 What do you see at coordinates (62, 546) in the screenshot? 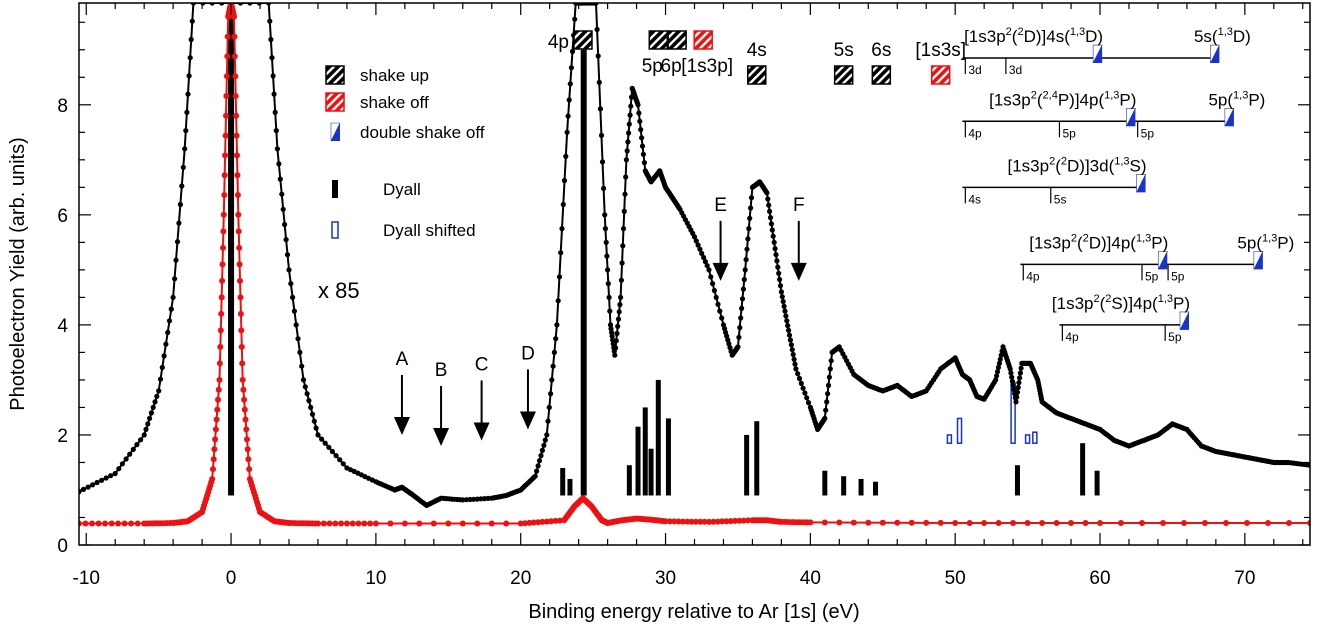
I see `y-tick-label: 0` at bounding box center [62, 546].